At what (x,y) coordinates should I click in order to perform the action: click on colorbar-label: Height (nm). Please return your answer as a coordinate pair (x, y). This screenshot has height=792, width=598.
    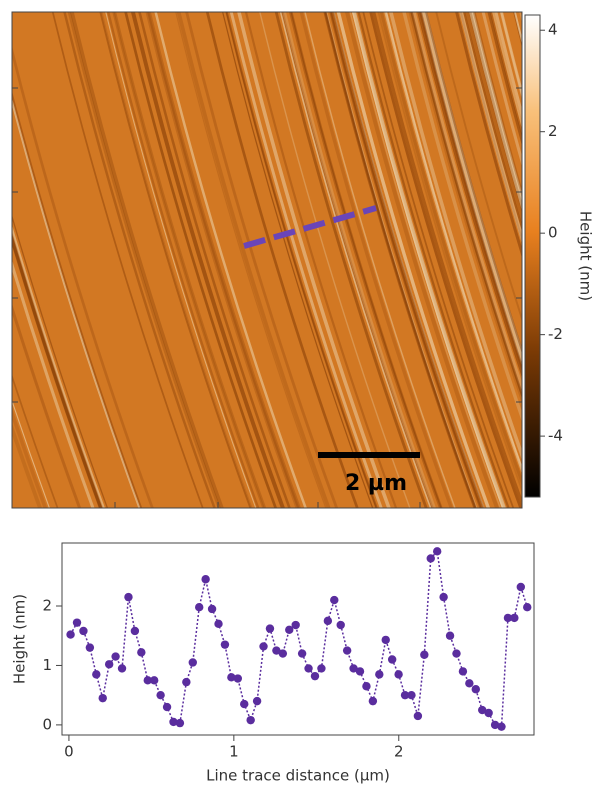
    Looking at the image, I should click on (586, 256).